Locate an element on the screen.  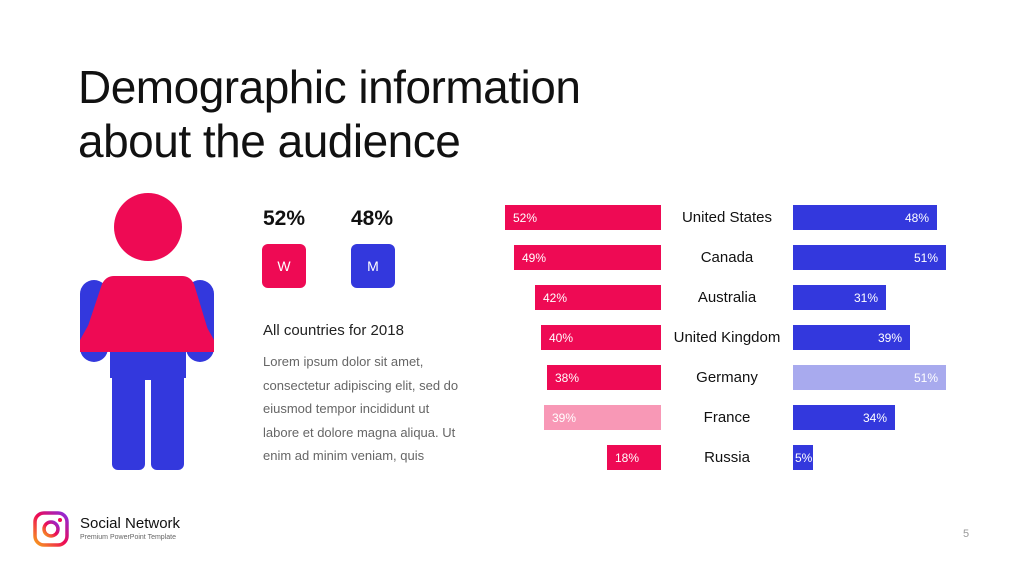
men-bar: 5% is located at coordinates (803, 457).